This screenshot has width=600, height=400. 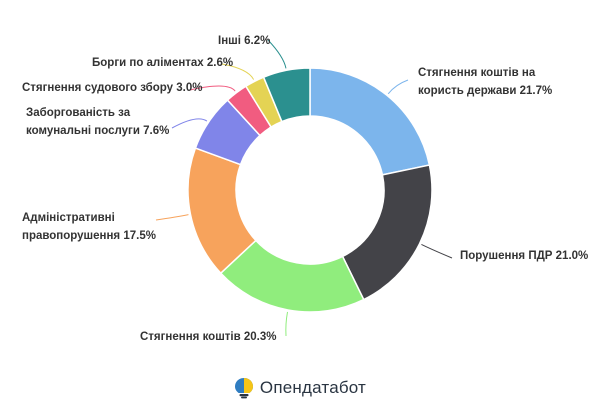 I want to click on footer: Опендатабот, so click(x=300, y=388).